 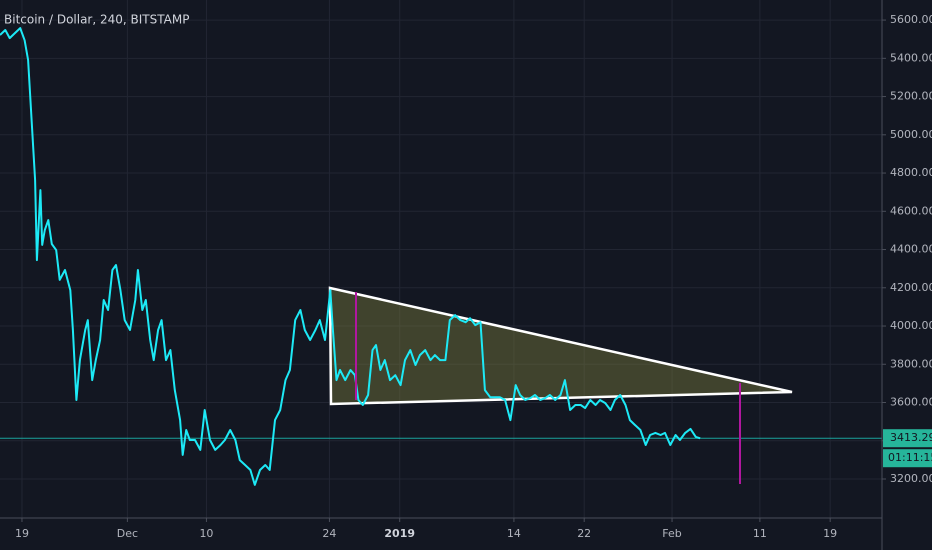 What do you see at coordinates (911, 19) in the screenshot?
I see `y-tick-label: 5600.00` at bounding box center [911, 19].